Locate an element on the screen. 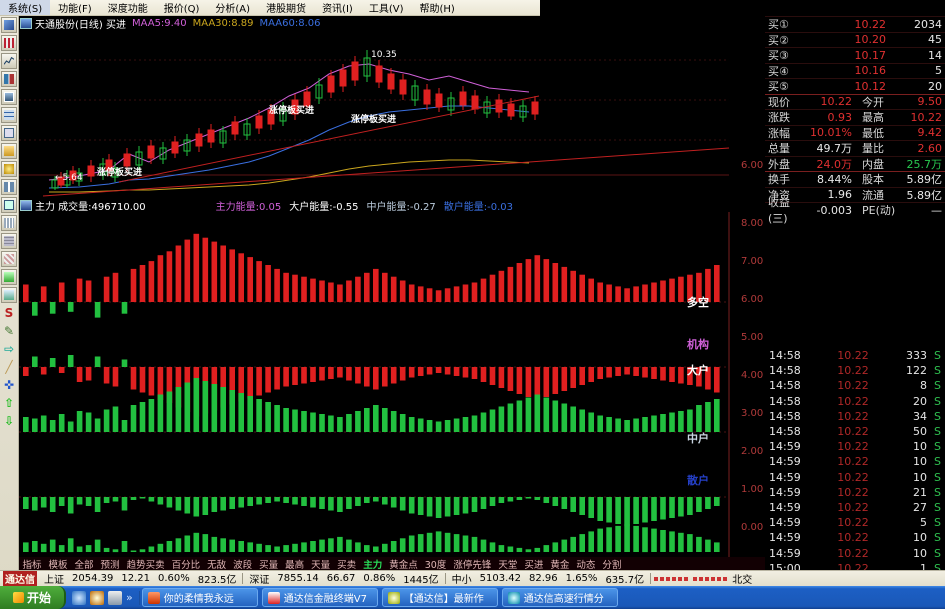 Image resolution: width=945 pixels, height=609 pixels. line-chart-icon is located at coordinates (9, 61).